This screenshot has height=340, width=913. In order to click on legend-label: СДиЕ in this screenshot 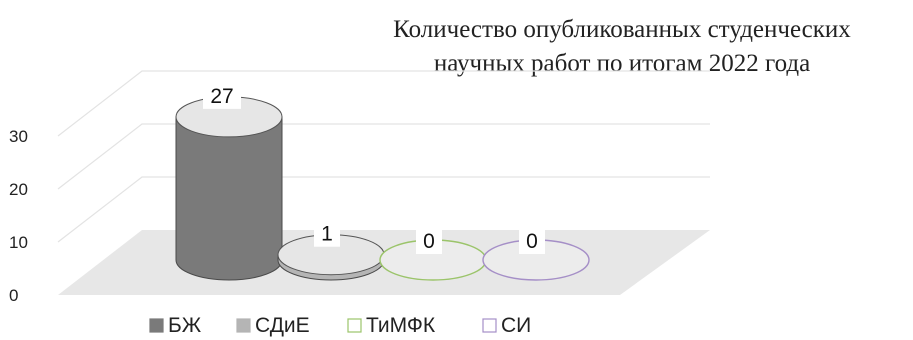, I will do `click(282, 325)`.